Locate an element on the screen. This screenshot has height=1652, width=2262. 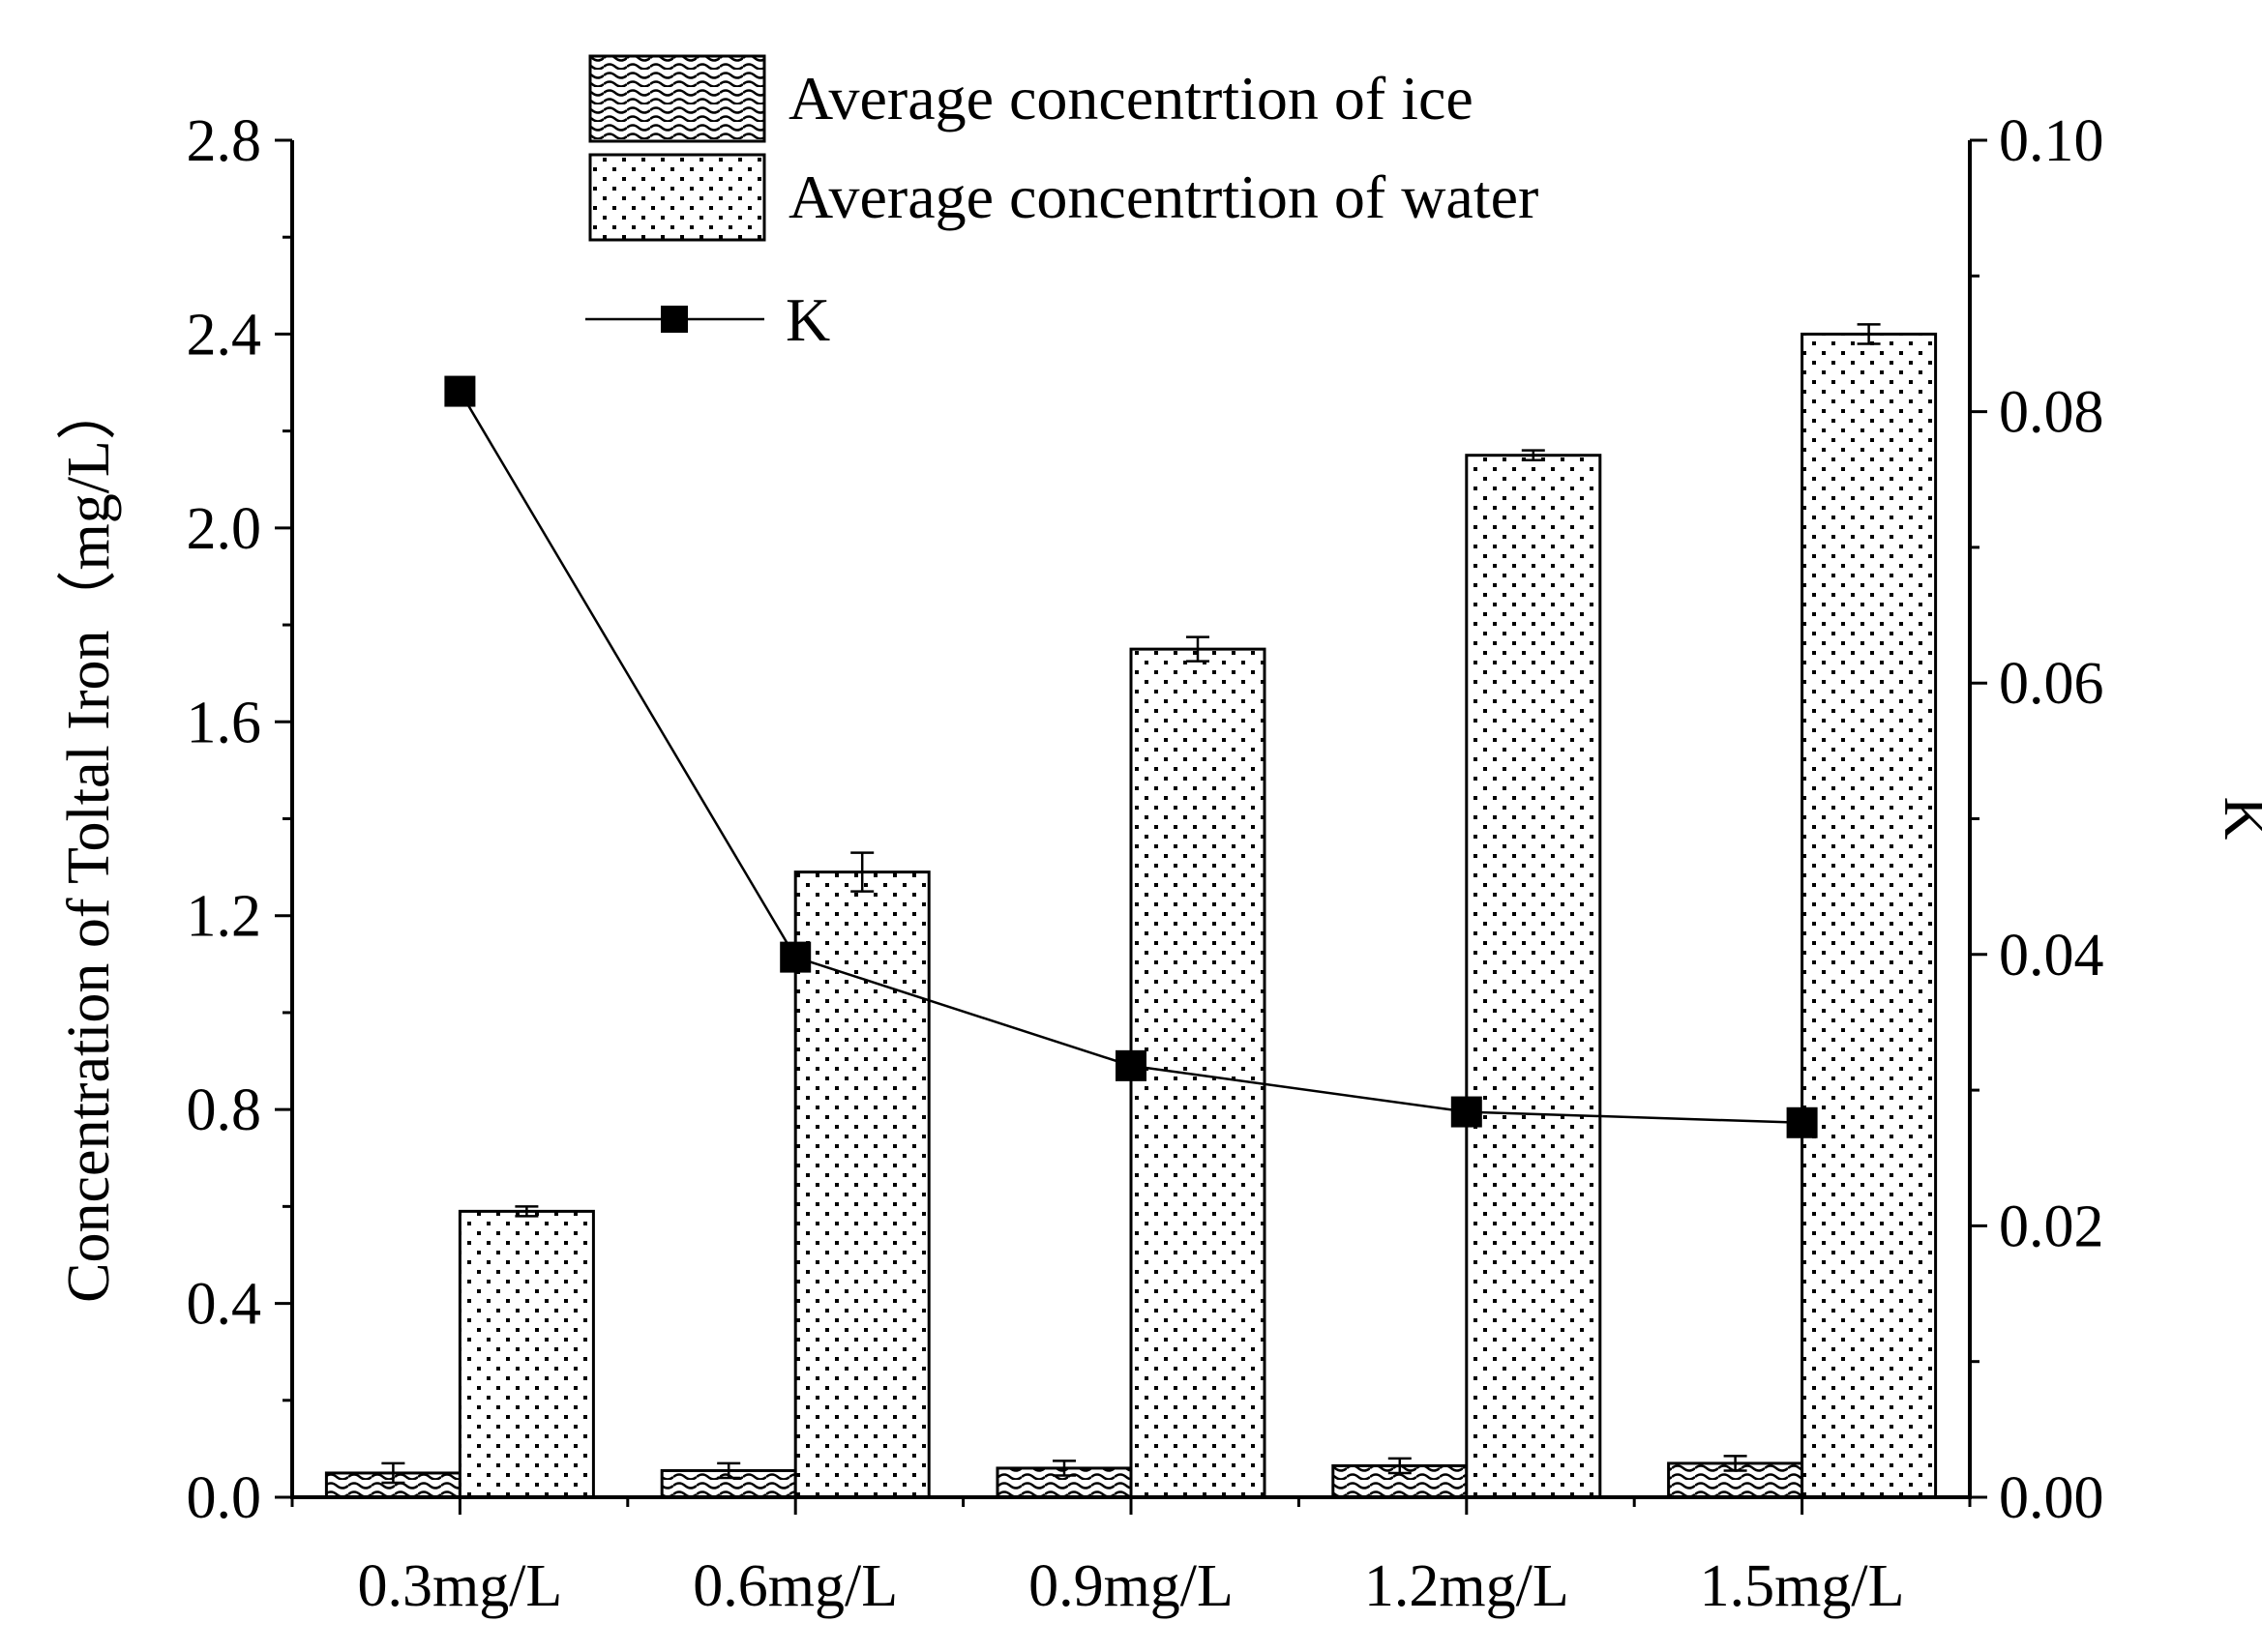
left-tick-label-1: 0.4 is located at coordinates (224, 1305).